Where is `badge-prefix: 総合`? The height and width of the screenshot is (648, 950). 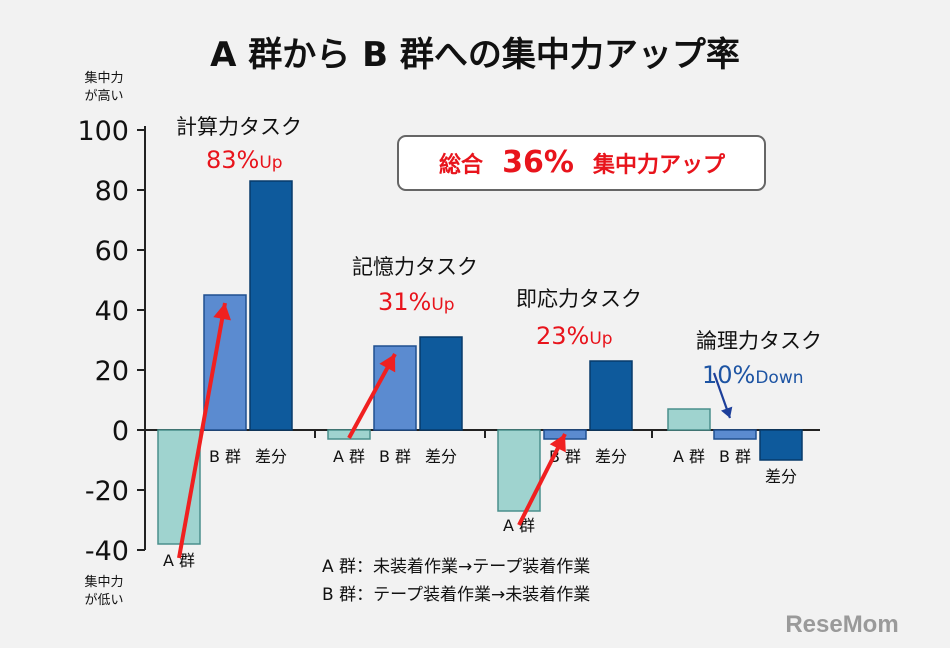
badge-prefix: 総合 is located at coordinates (461, 165).